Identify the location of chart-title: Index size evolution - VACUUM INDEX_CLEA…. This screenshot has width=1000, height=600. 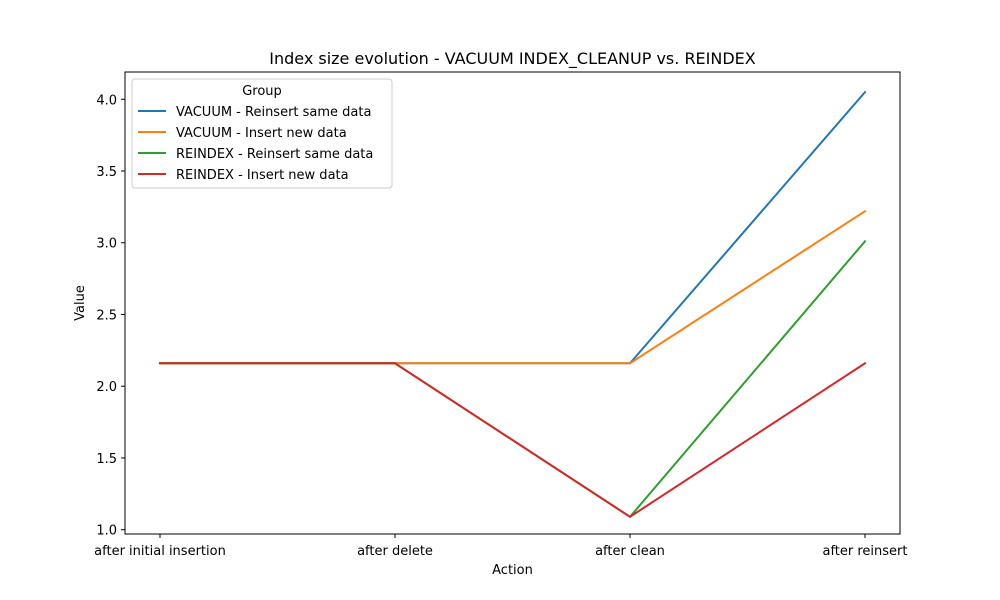
(512, 59).